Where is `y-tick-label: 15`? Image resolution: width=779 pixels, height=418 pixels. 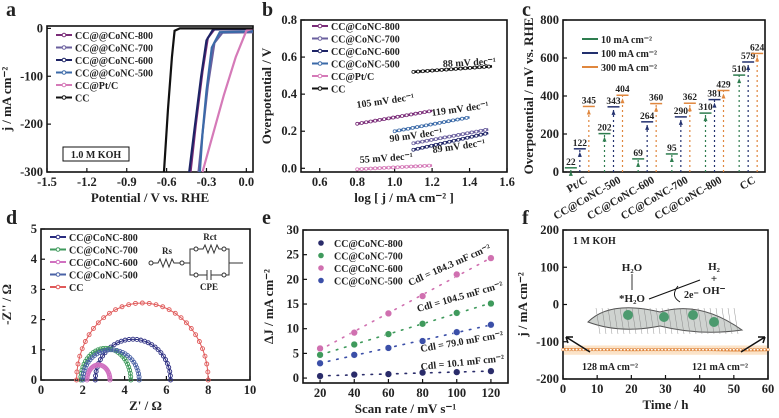
y-tick-label: 15 is located at coordinates (293, 304).